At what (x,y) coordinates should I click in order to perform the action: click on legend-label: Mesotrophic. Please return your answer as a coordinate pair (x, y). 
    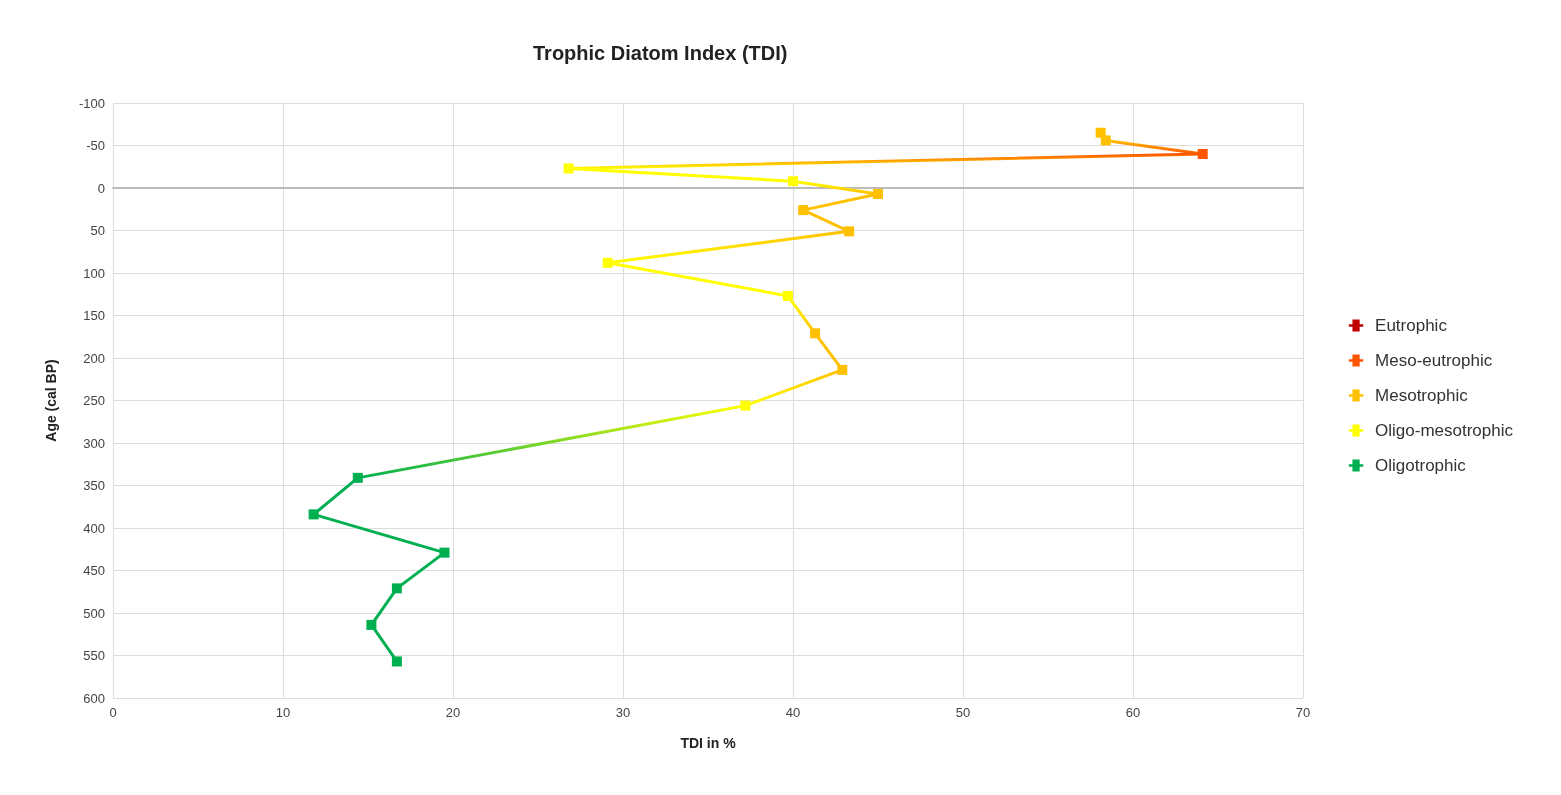
    Looking at the image, I should click on (1422, 395).